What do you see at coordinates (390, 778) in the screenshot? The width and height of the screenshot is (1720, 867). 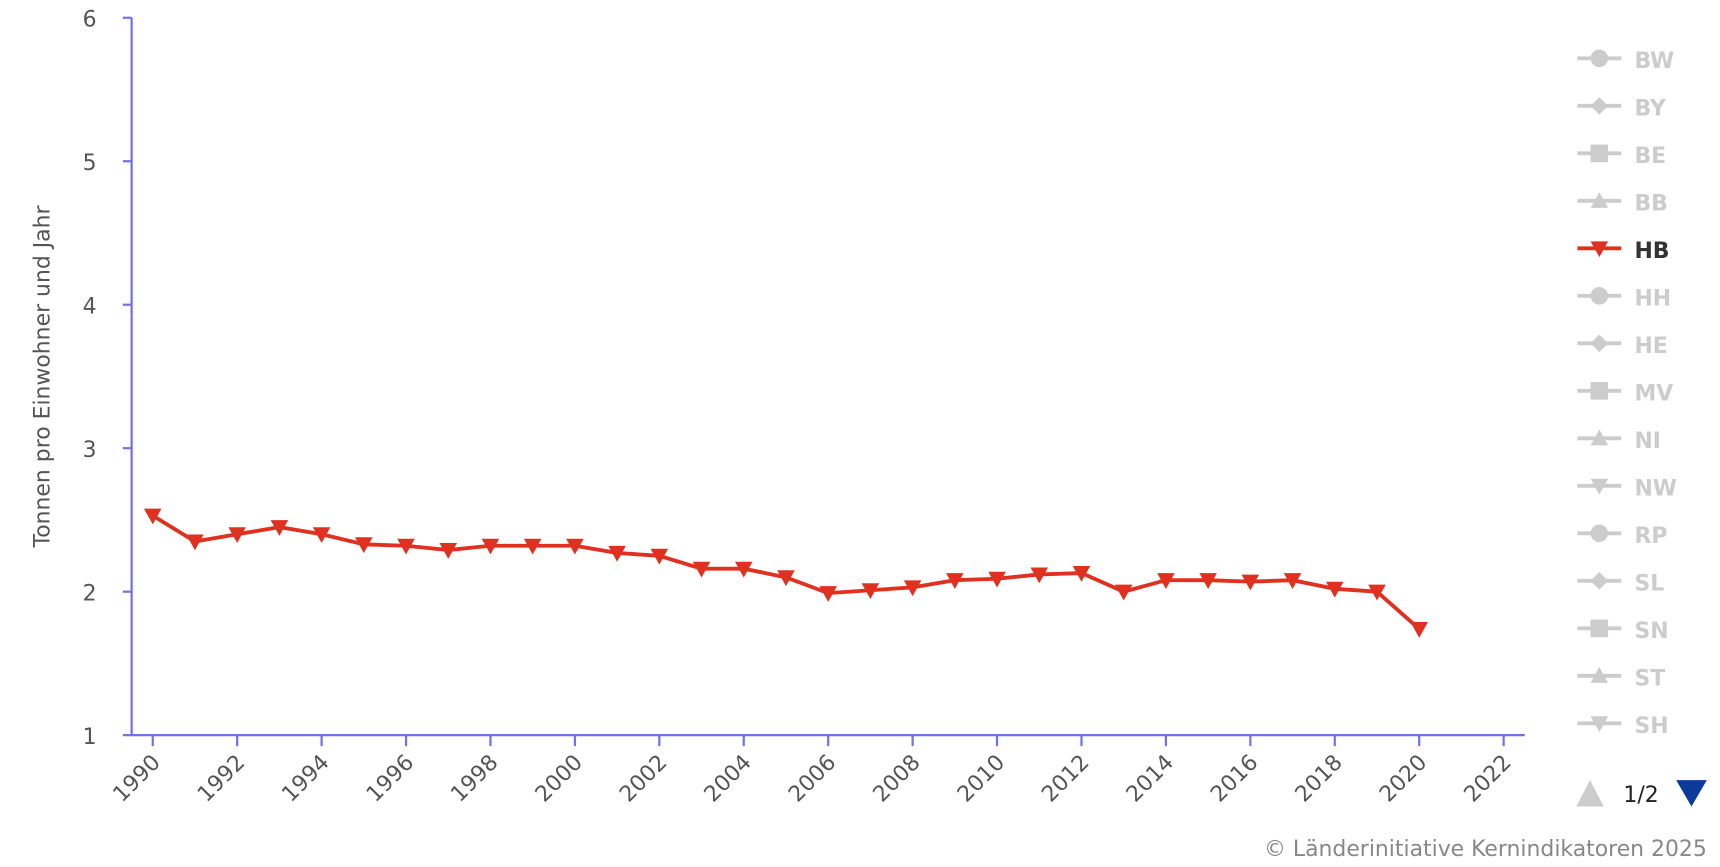 I see `x-tick-label: 1996` at bounding box center [390, 778].